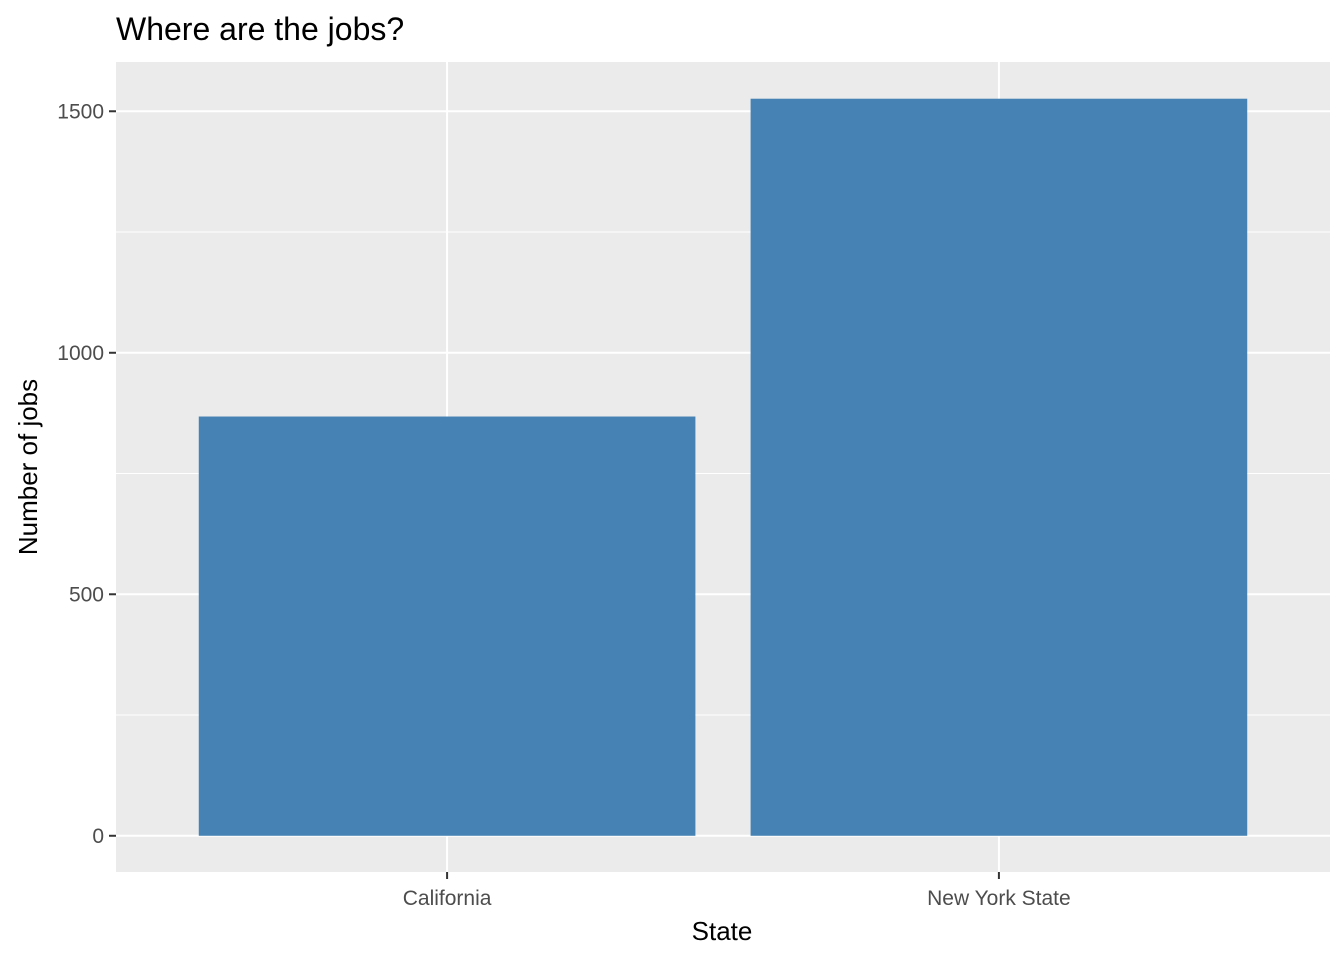  I want to click on y-tick-label: 0, so click(98, 836).